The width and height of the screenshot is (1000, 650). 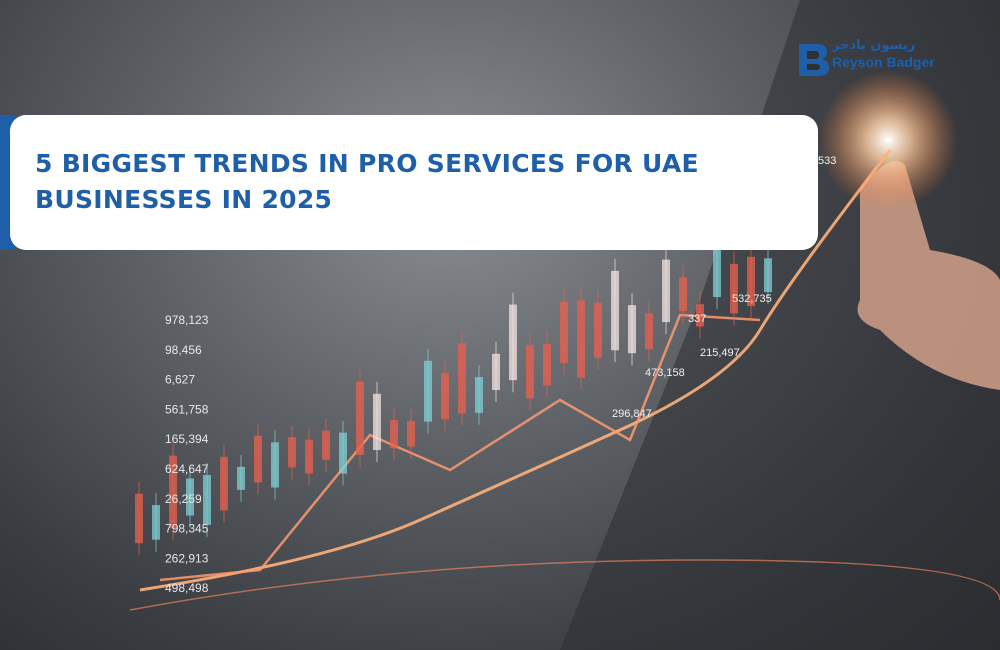 I want to click on axis-label: 98,456, so click(x=183, y=350).